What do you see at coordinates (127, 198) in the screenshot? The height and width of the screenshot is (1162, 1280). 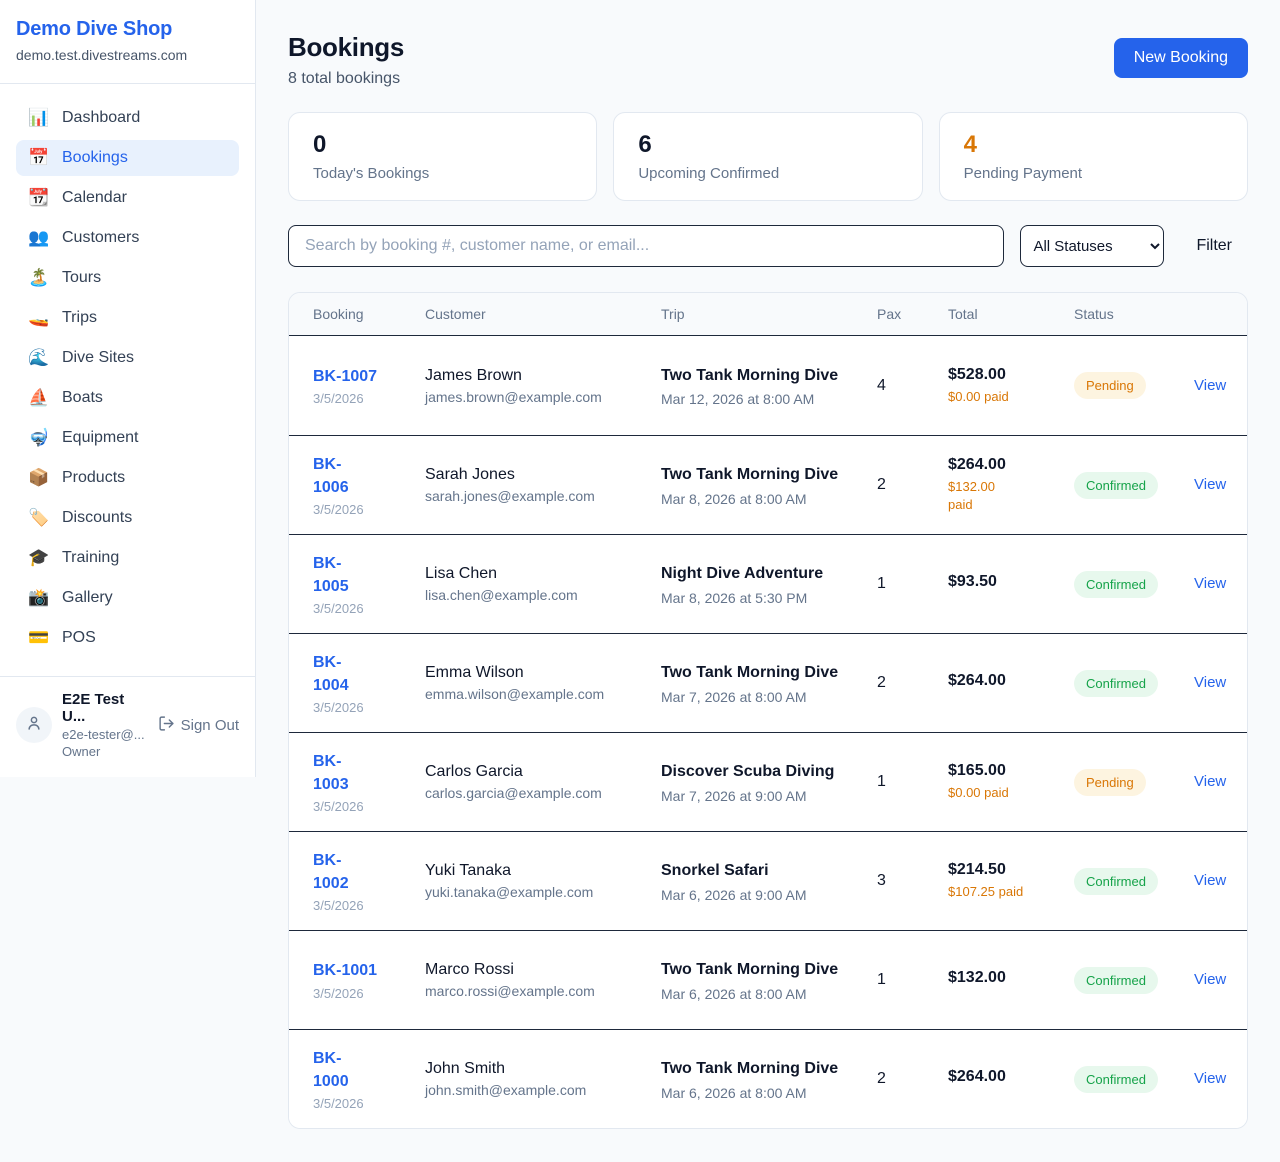 I see `sidebar-item-calendar: 📆 Calendar` at bounding box center [127, 198].